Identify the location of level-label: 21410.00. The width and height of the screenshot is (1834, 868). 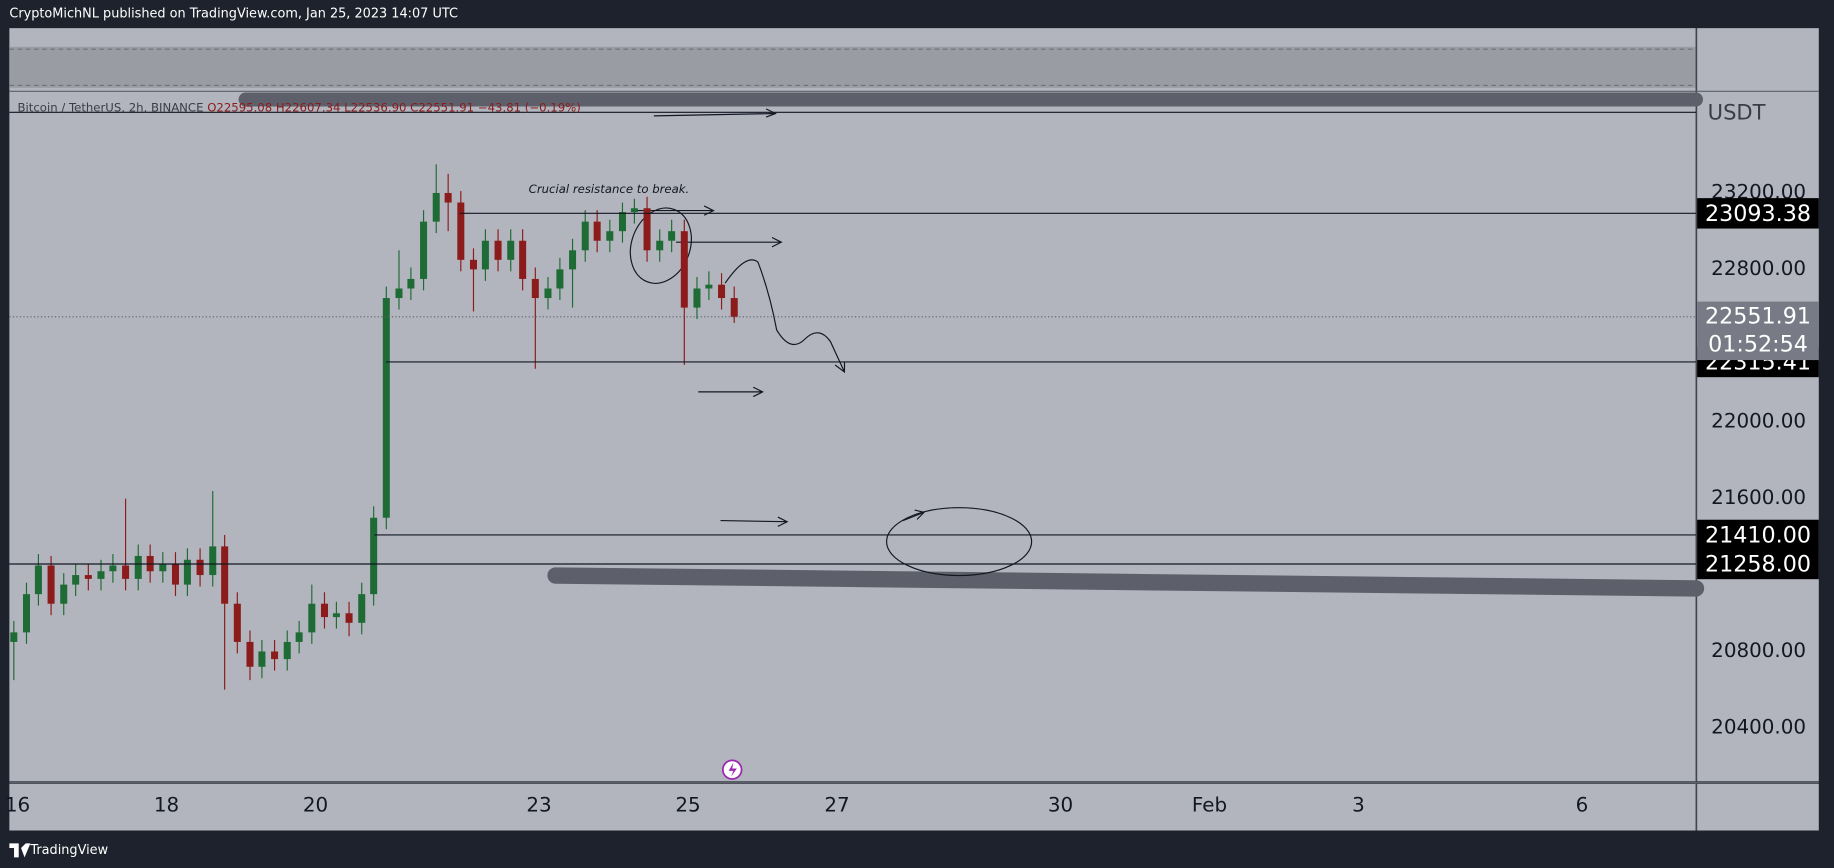
(1758, 536).